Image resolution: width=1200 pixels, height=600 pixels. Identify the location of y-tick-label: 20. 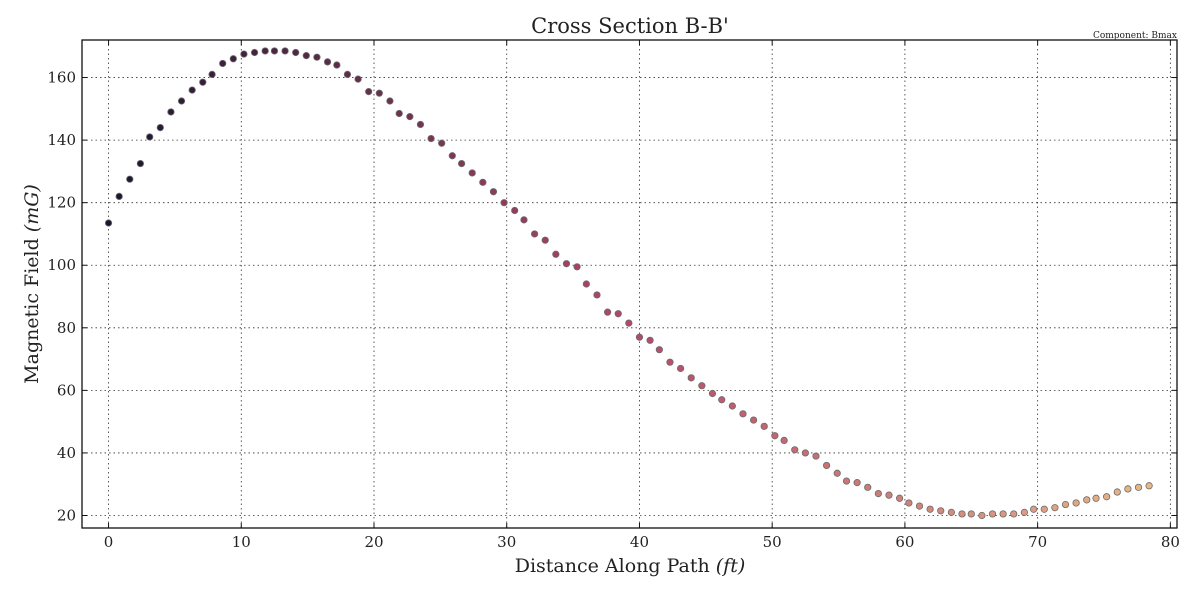
(66, 515).